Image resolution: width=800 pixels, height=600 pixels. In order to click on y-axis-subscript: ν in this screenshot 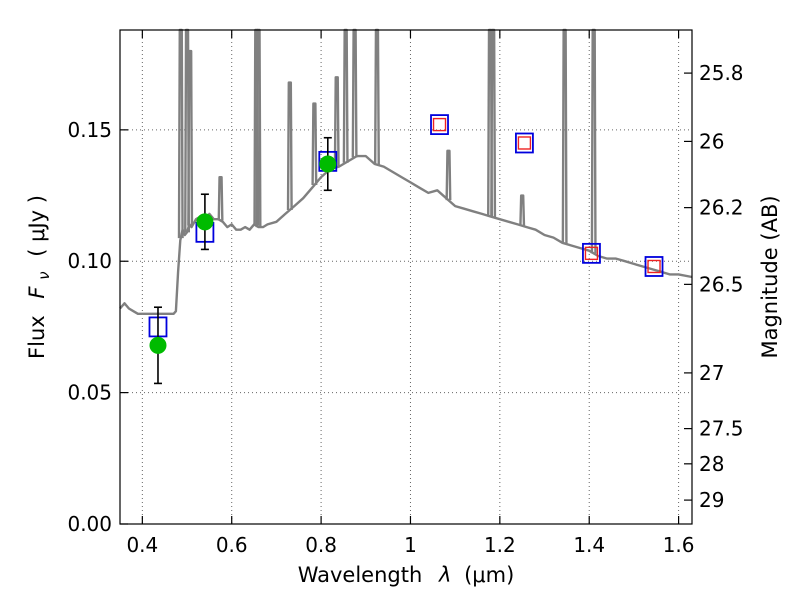, I will do `click(44, 275)`.